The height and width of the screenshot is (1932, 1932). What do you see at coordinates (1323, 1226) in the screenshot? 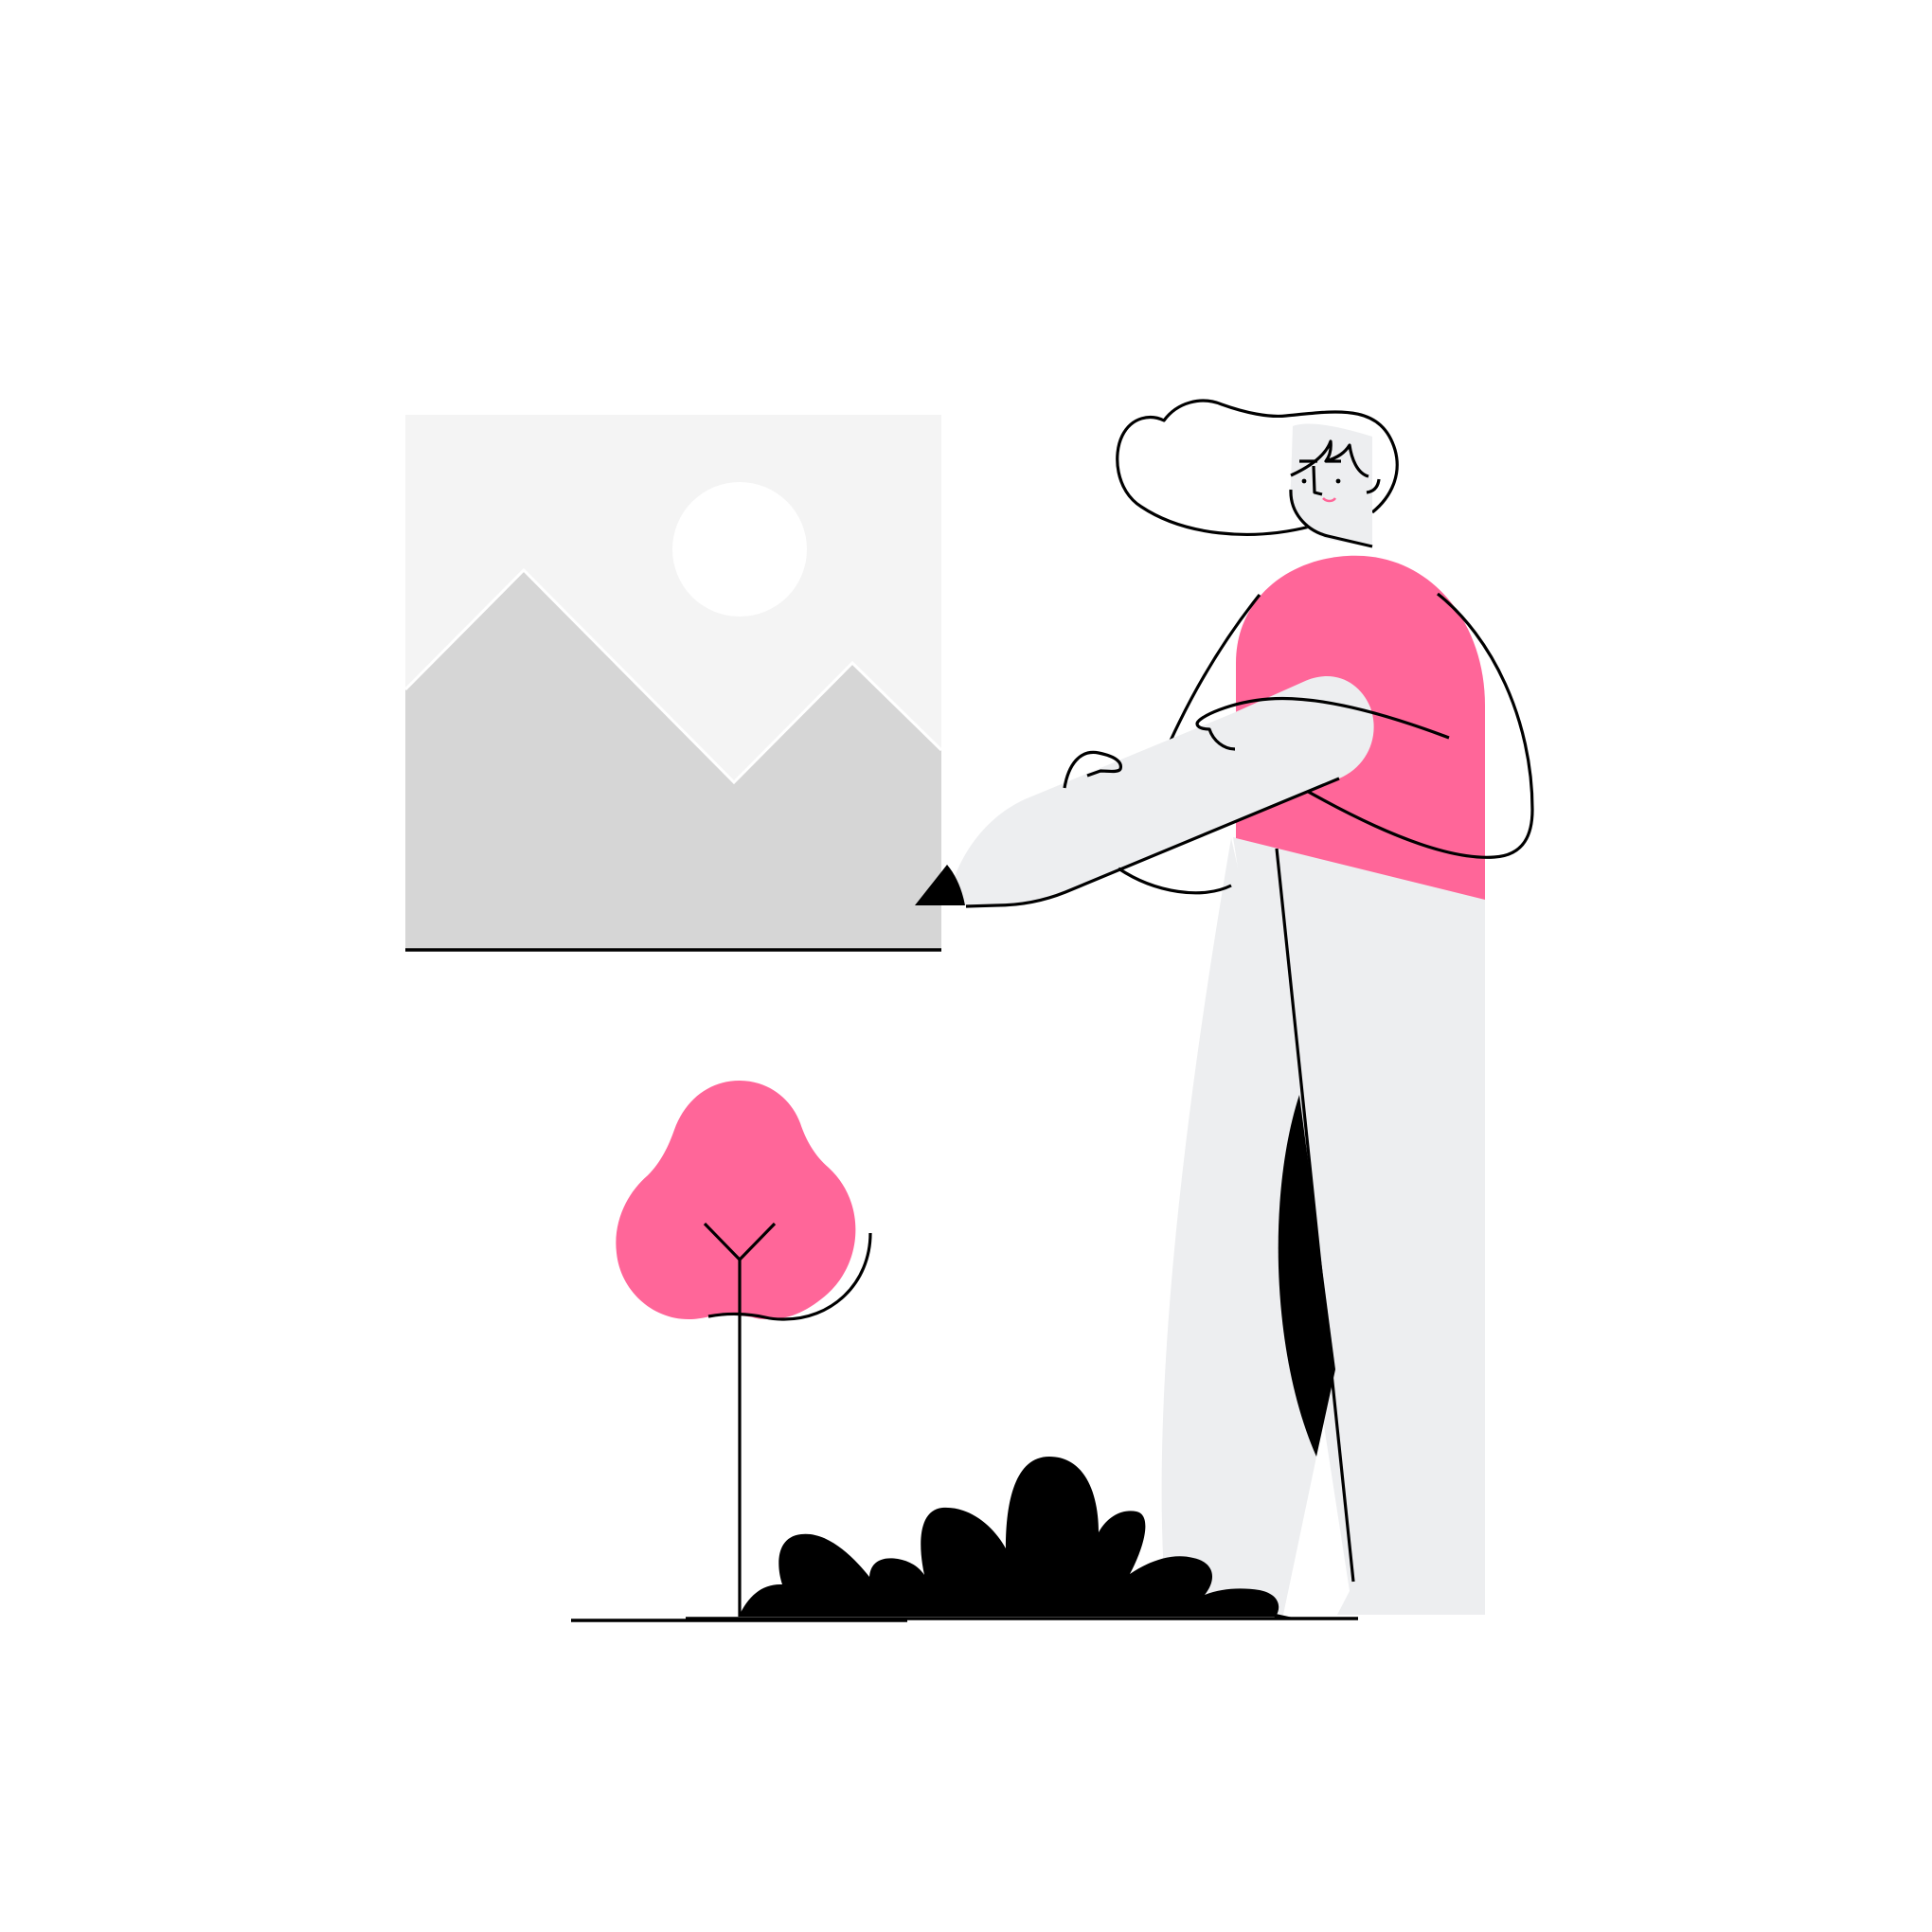
I see `person-legs` at bounding box center [1323, 1226].